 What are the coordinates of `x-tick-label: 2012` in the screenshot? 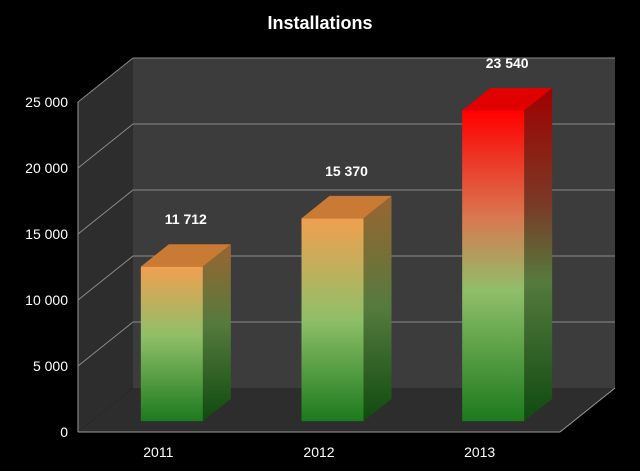 It's located at (318, 452).